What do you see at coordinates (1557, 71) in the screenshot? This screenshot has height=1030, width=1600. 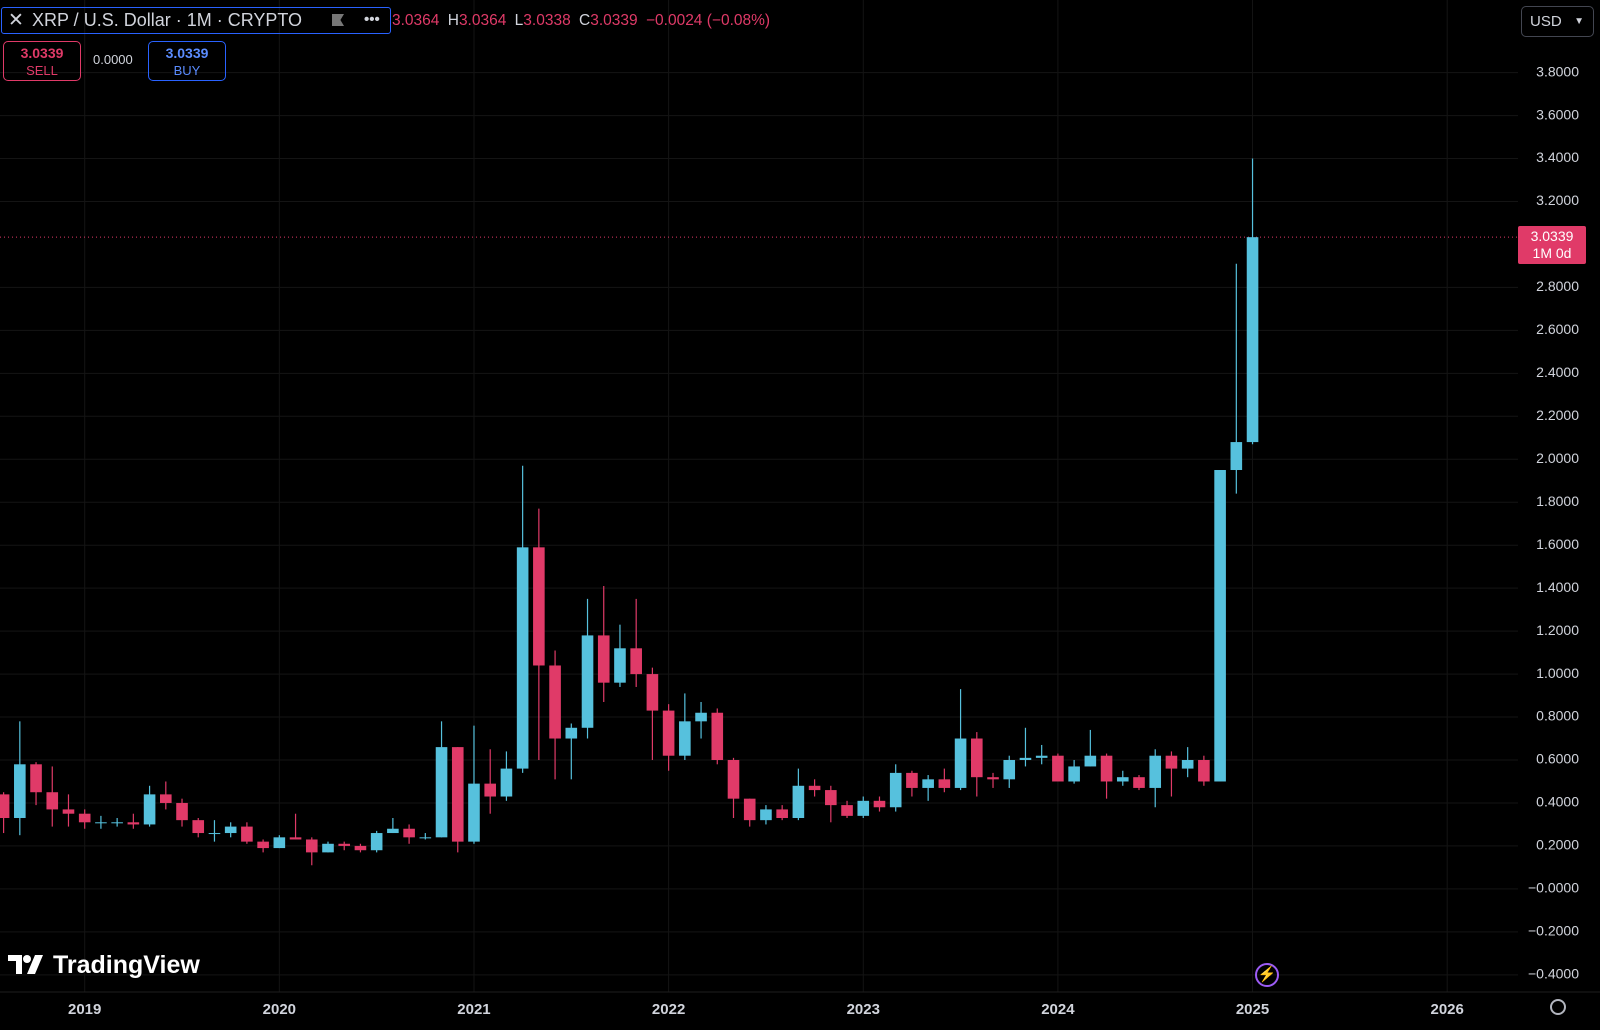 I see `y-tick-label: 3.8000` at bounding box center [1557, 71].